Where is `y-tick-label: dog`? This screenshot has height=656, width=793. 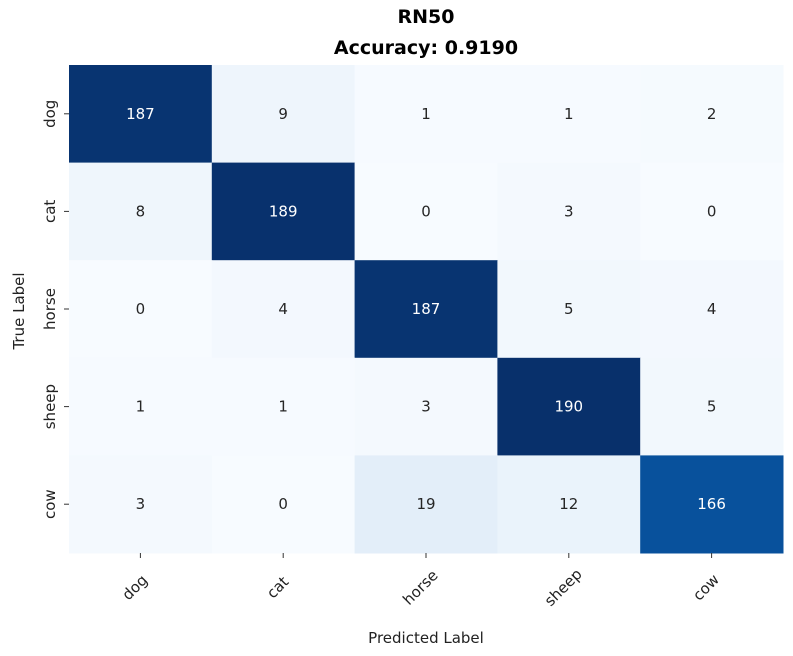
y-tick-label: dog is located at coordinates (50, 114).